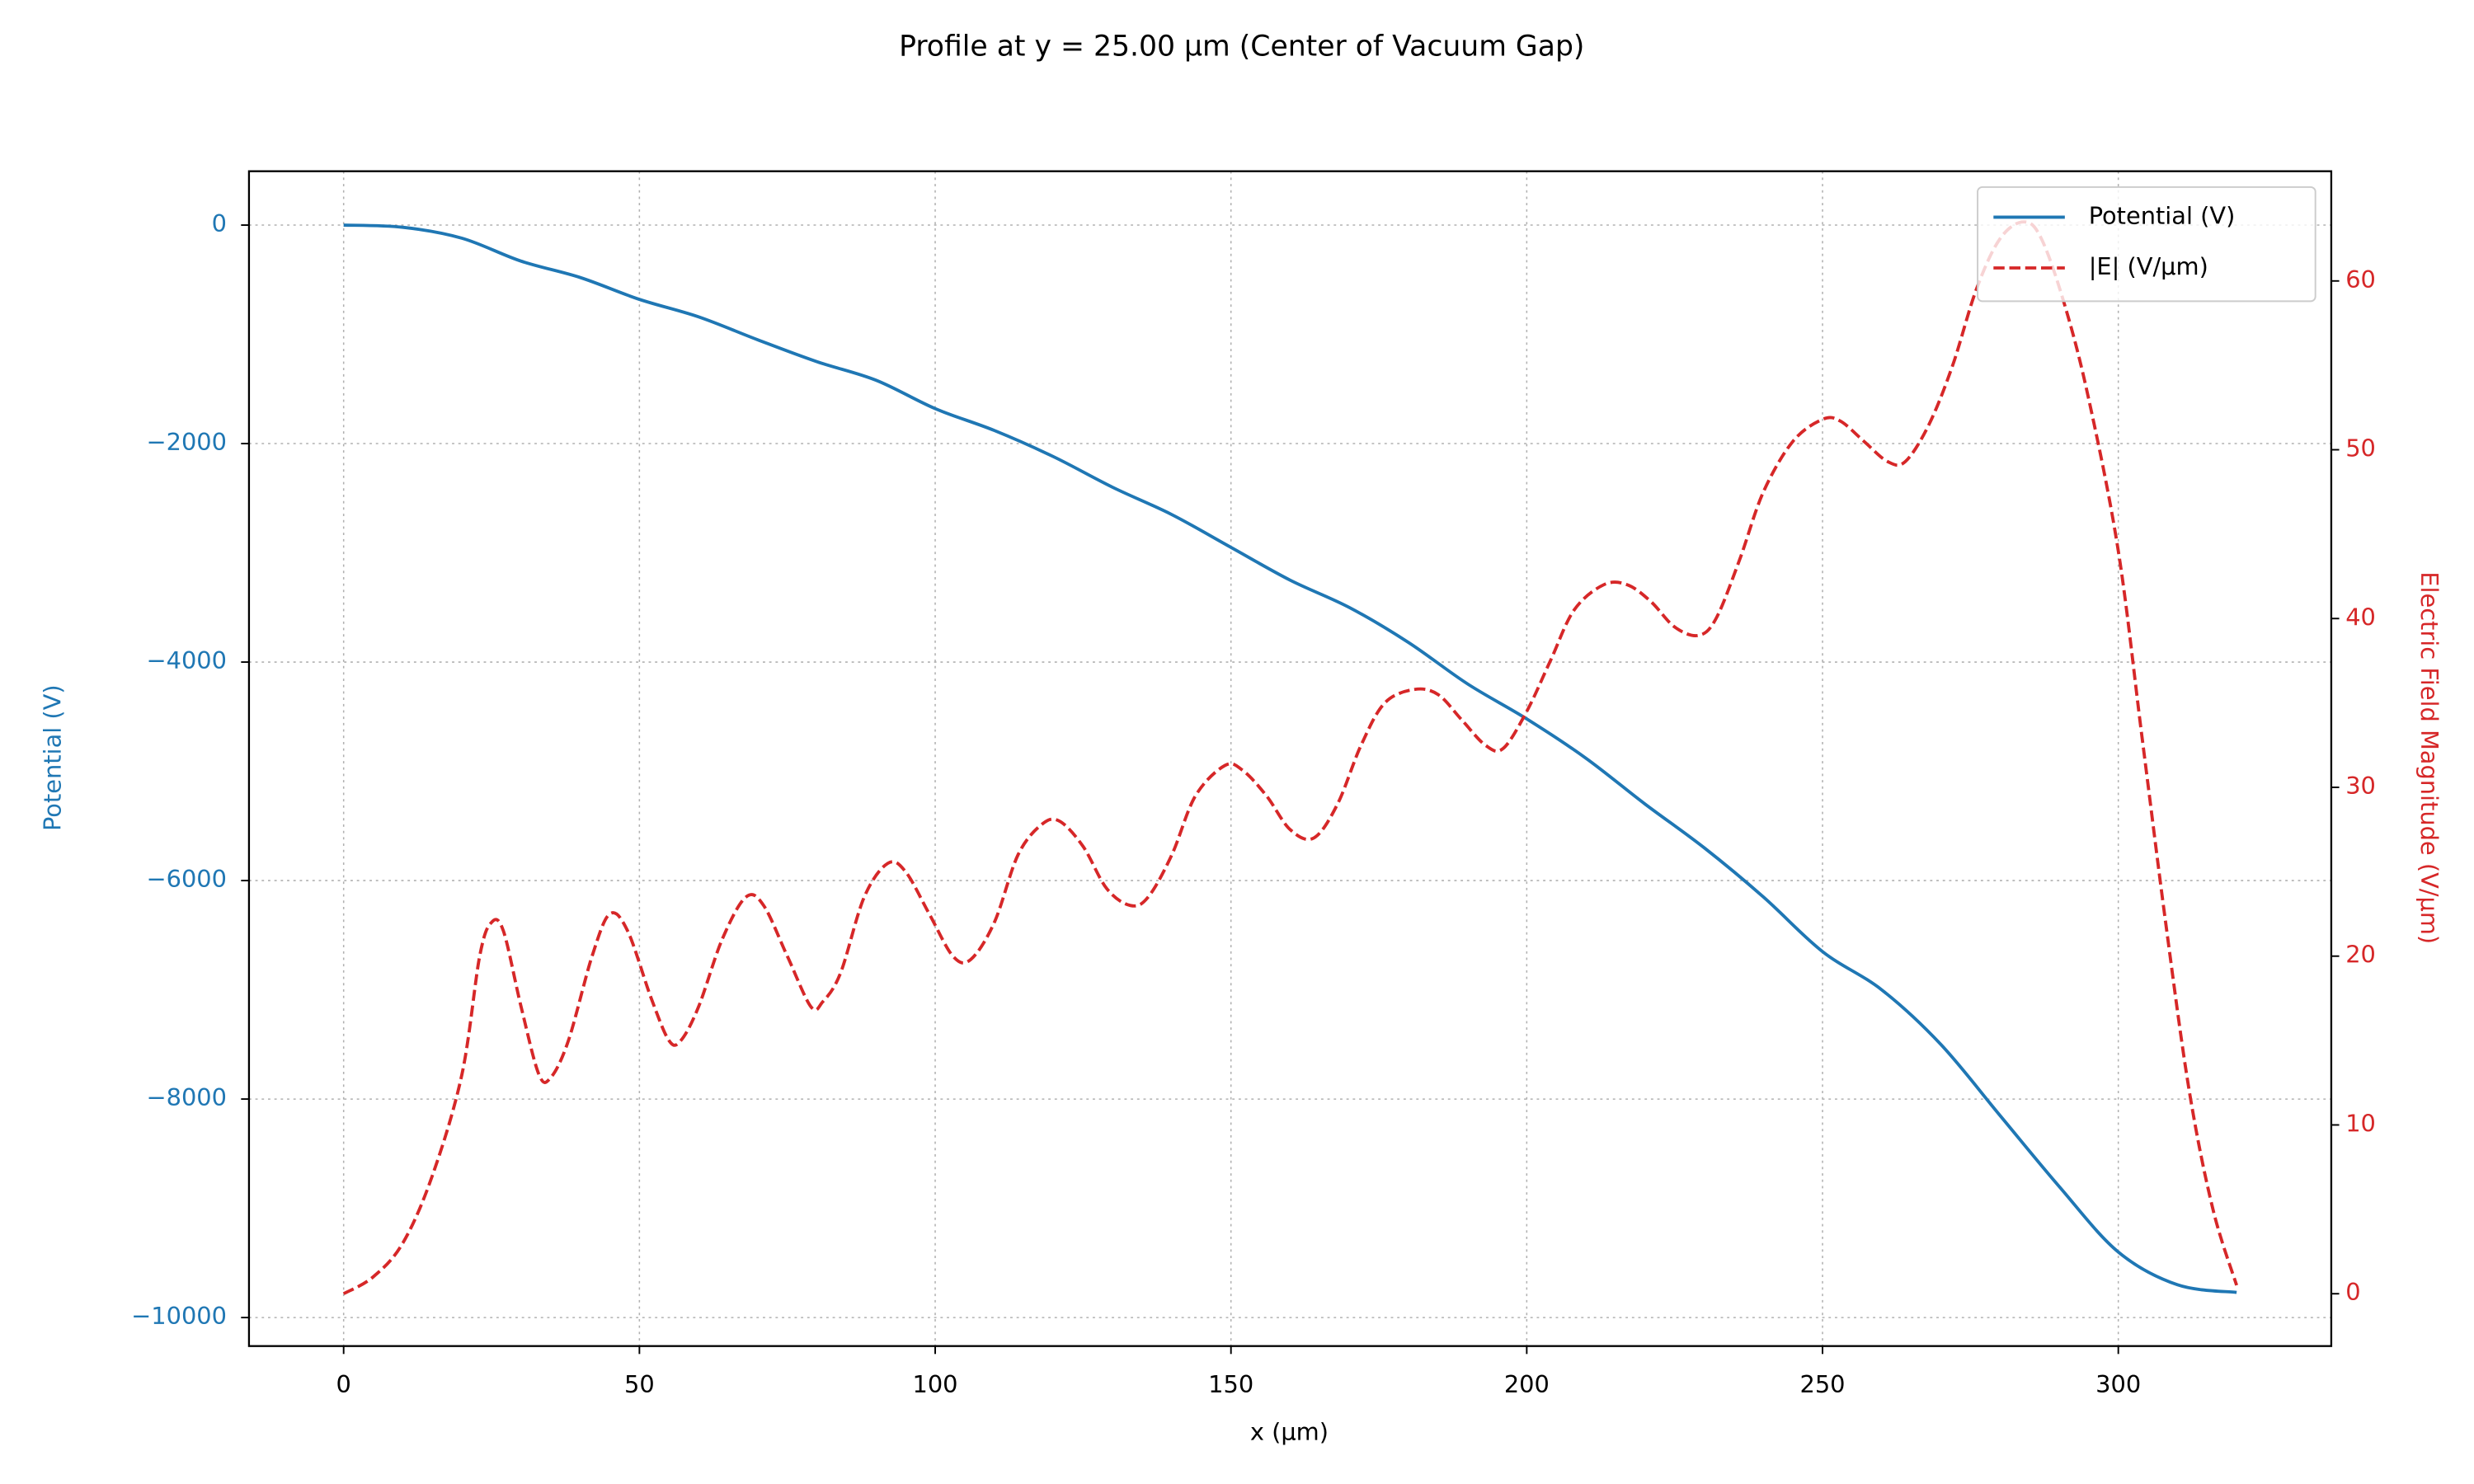 Image resolution: width=2474 pixels, height=1484 pixels. I want to click on x-axis-label: x (µm), so click(1289, 1431).